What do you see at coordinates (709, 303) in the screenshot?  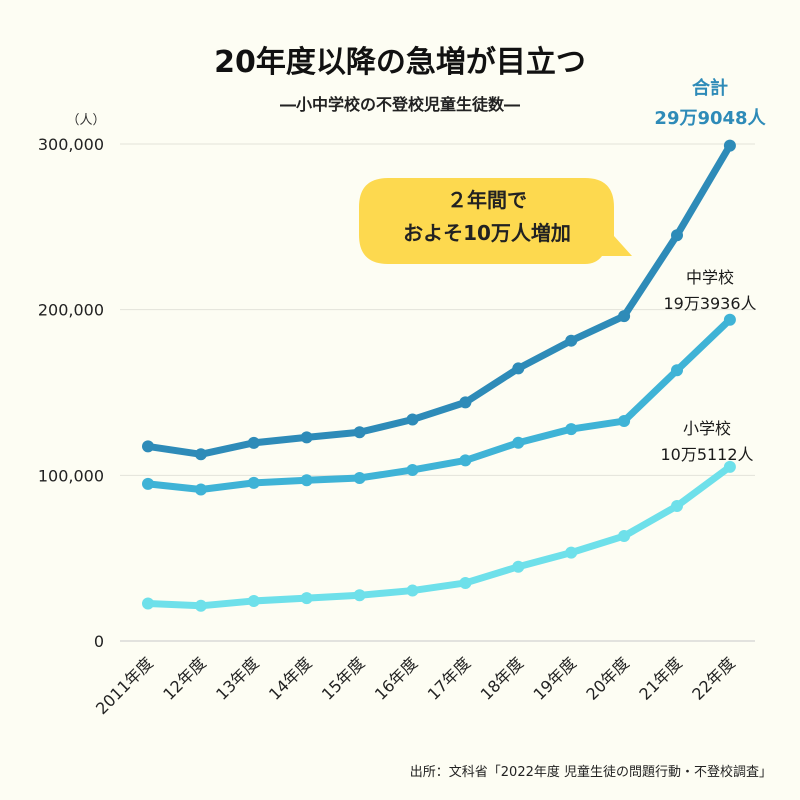 I see `series-end-label: 19万3936人` at bounding box center [709, 303].